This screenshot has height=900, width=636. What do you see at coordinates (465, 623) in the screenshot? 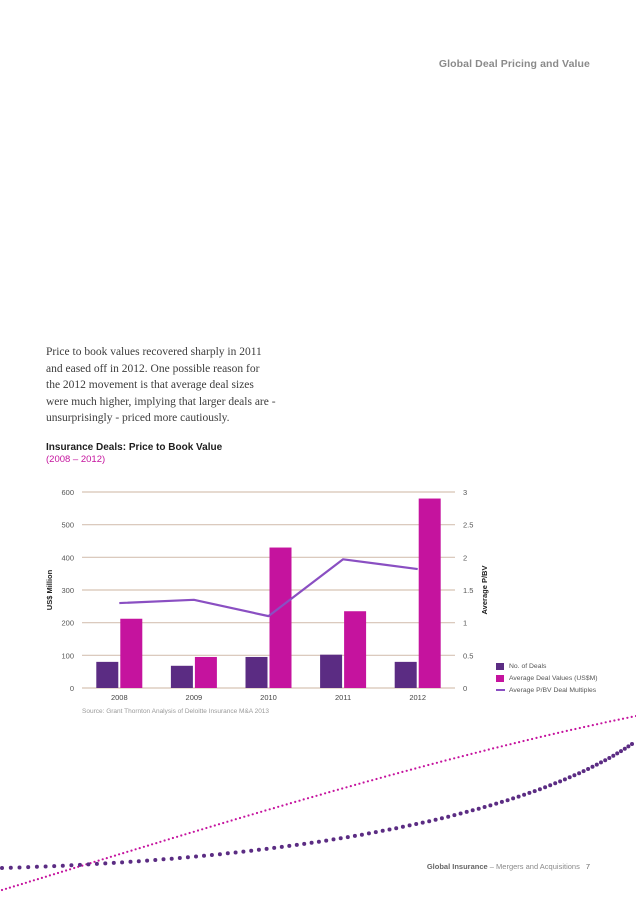
I see `y2-tick-label: 1` at bounding box center [465, 623].